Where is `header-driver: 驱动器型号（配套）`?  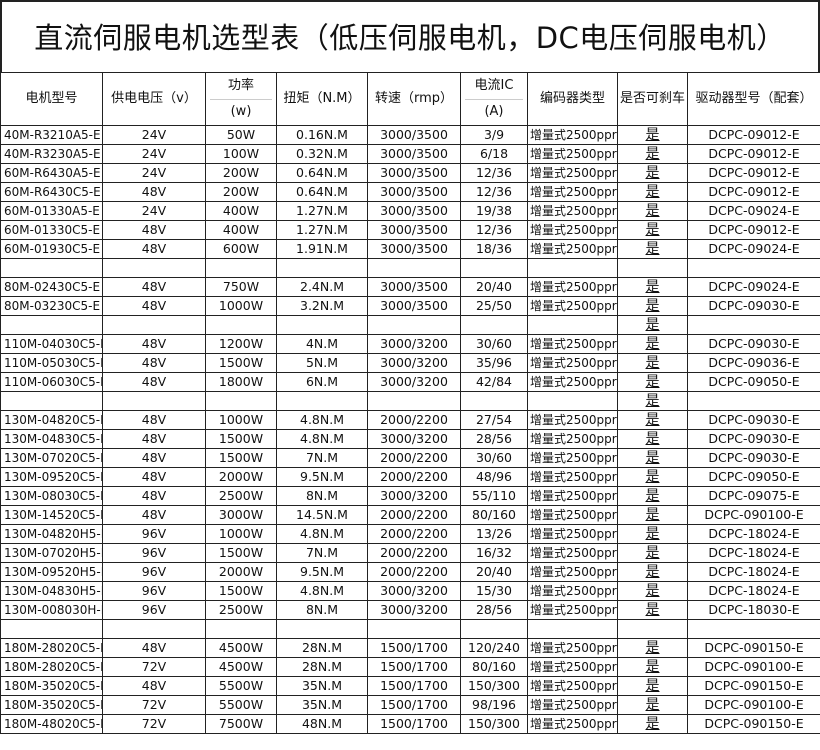
header-driver: 驱动器型号（配套） is located at coordinates (753, 99).